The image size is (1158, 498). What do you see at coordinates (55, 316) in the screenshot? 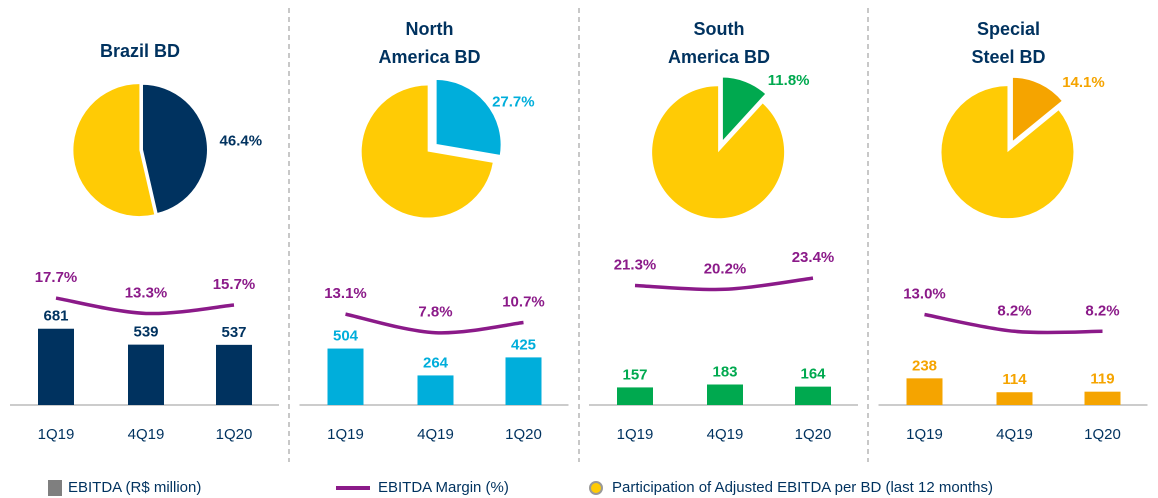
I see `bar-label: 681` at bounding box center [55, 316].